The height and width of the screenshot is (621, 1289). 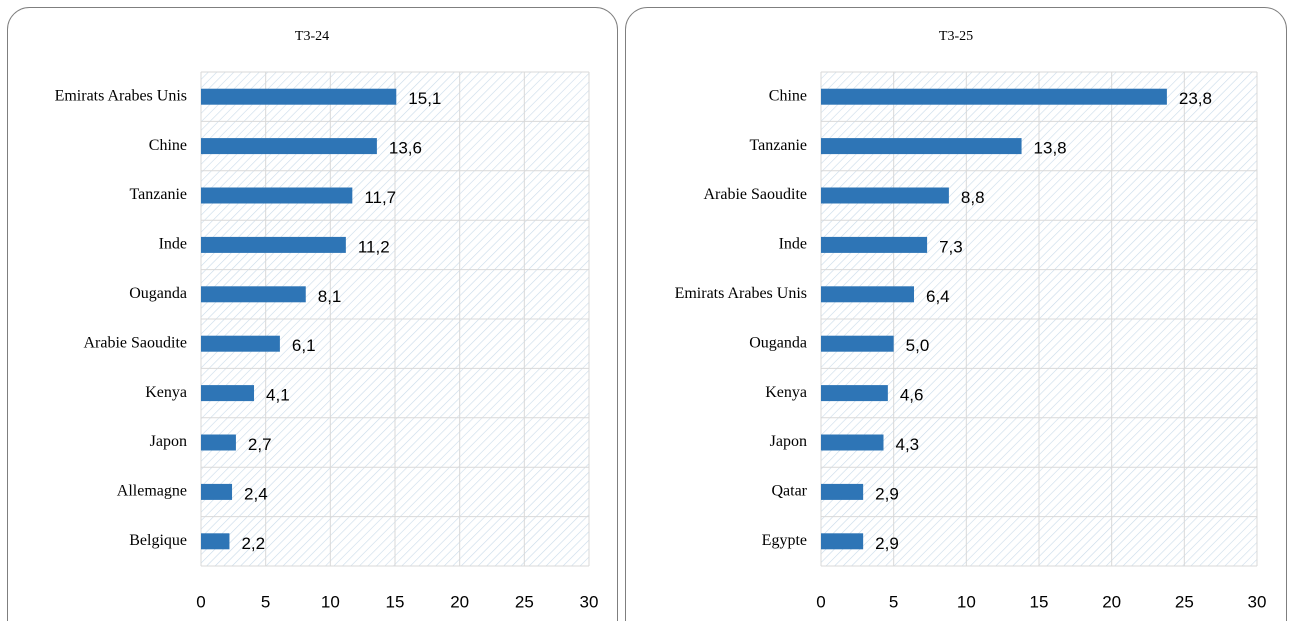 What do you see at coordinates (304, 345) in the screenshot?
I see `data-label: 6,1` at bounding box center [304, 345].